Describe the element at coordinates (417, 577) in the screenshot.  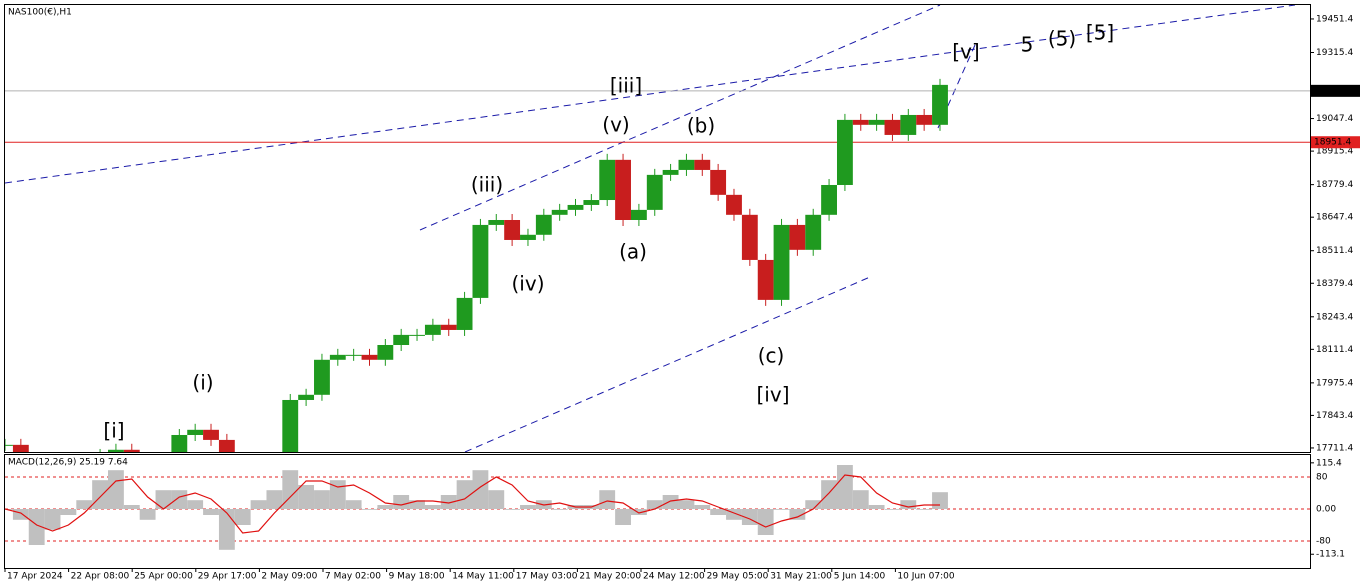
I see `x-tick-label: 9 May 18:00` at that location.